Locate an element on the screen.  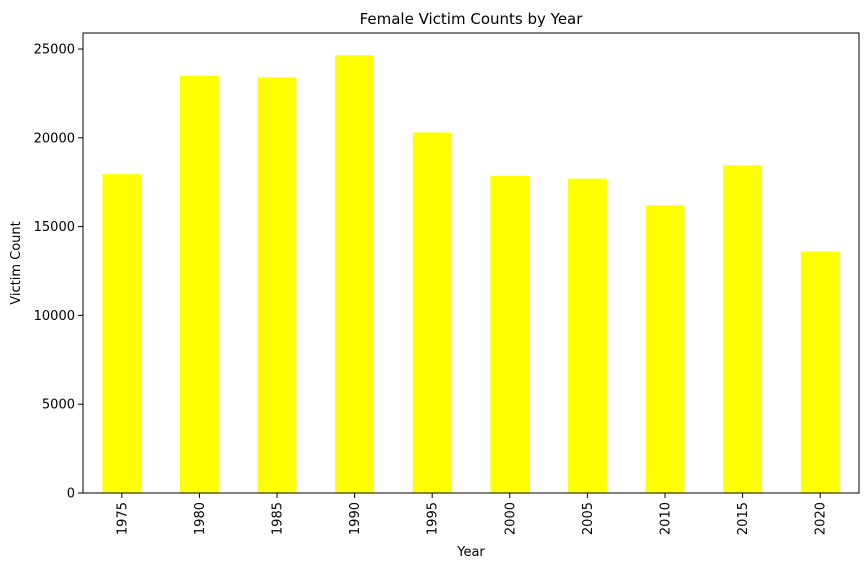
x-axis-ticks: 1975 1980 1985 1990 1995 2000 2005 2010 2015 2020 is located at coordinates (472, 514).